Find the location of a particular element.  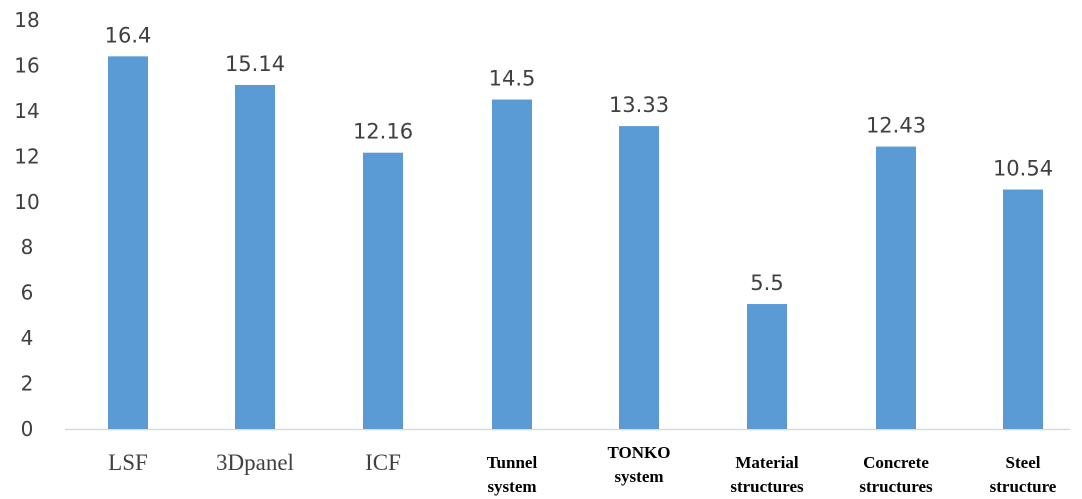

y-tick-label: 0 is located at coordinates (27, 429).